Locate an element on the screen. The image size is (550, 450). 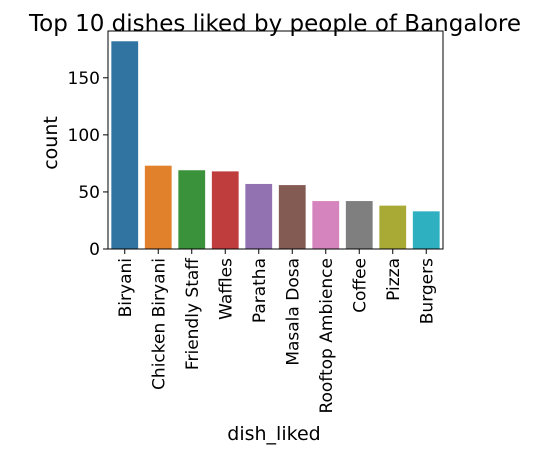
bar-waffles is located at coordinates (225, 210).